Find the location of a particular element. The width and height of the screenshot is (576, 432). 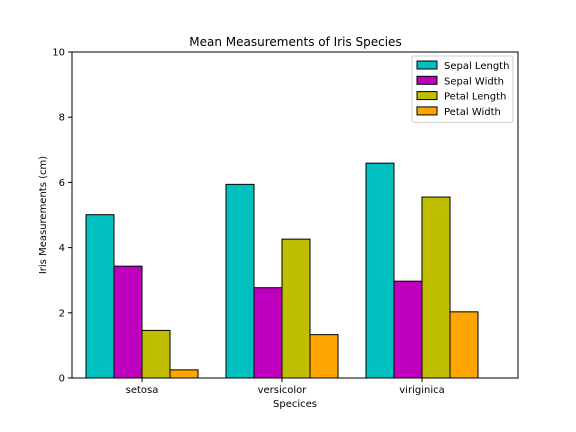

bar-petal-width-versicolor is located at coordinates (324, 356).